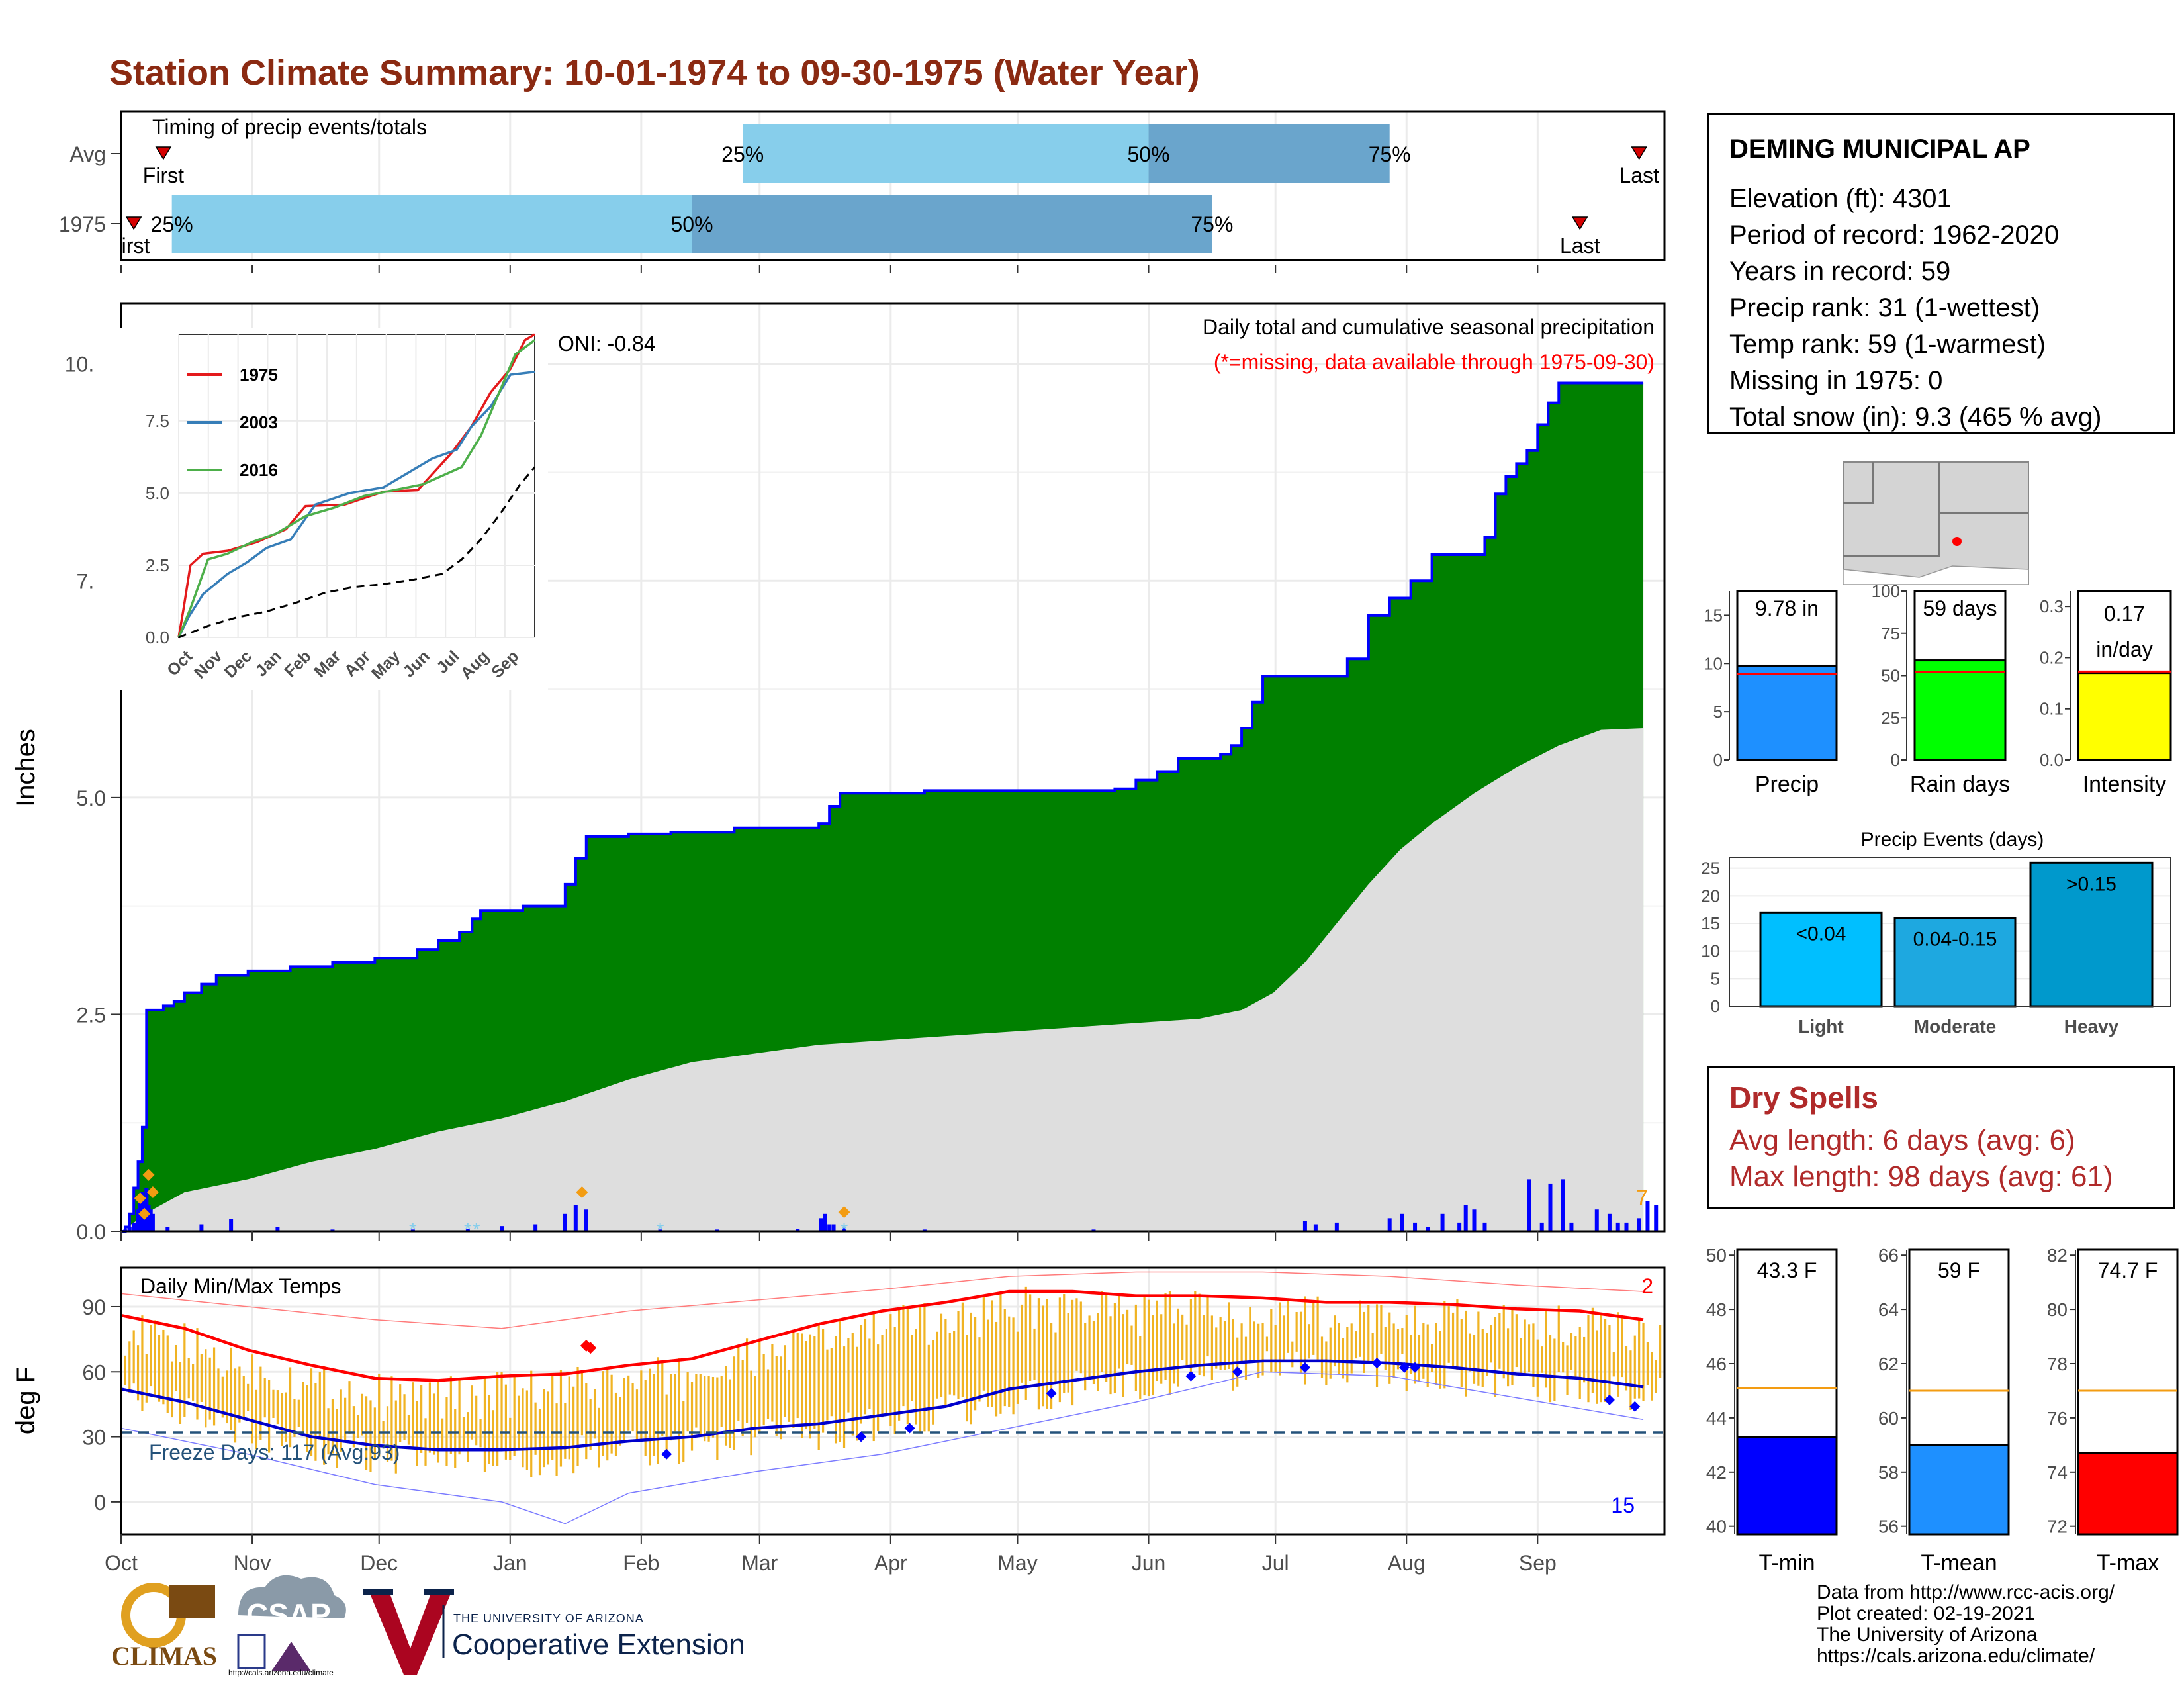 The width and height of the screenshot is (2184, 1688). Describe the element at coordinates (1880, 149) in the screenshot. I see `station-name: DEMING MUNICIPAL AP` at that location.